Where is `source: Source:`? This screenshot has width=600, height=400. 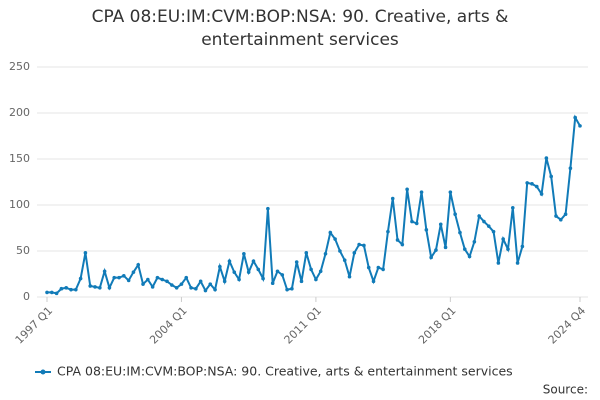 source: Source: is located at coordinates (565, 390).